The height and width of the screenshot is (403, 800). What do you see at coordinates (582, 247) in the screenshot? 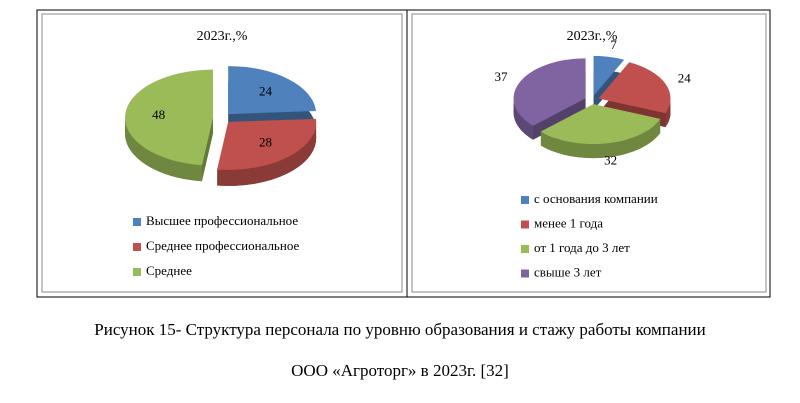
I see `legend-label: от 1 года до 3 лет` at bounding box center [582, 247].